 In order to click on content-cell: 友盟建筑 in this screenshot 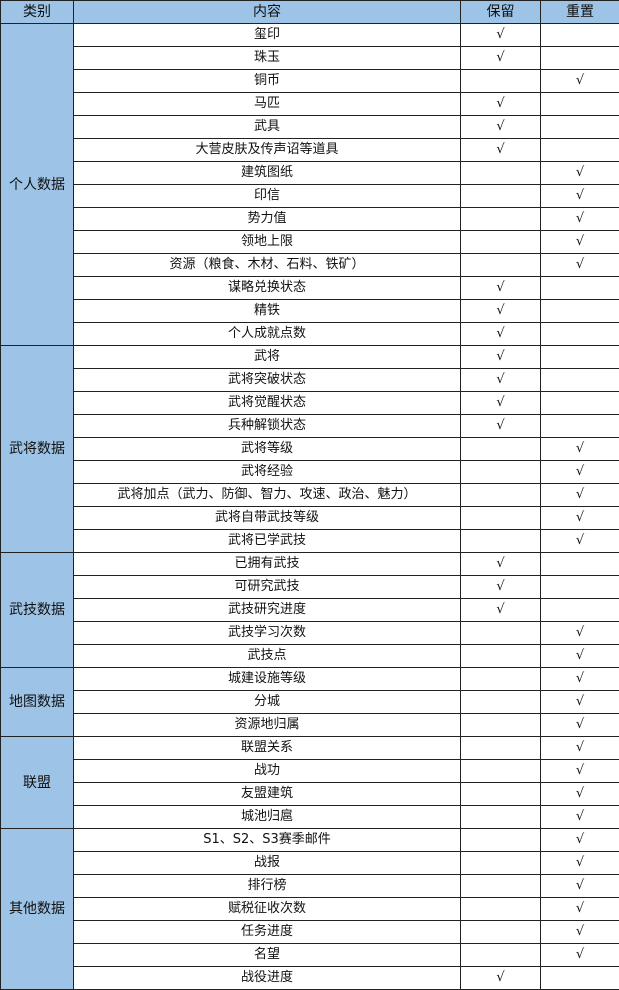, I will do `click(267, 794)`.